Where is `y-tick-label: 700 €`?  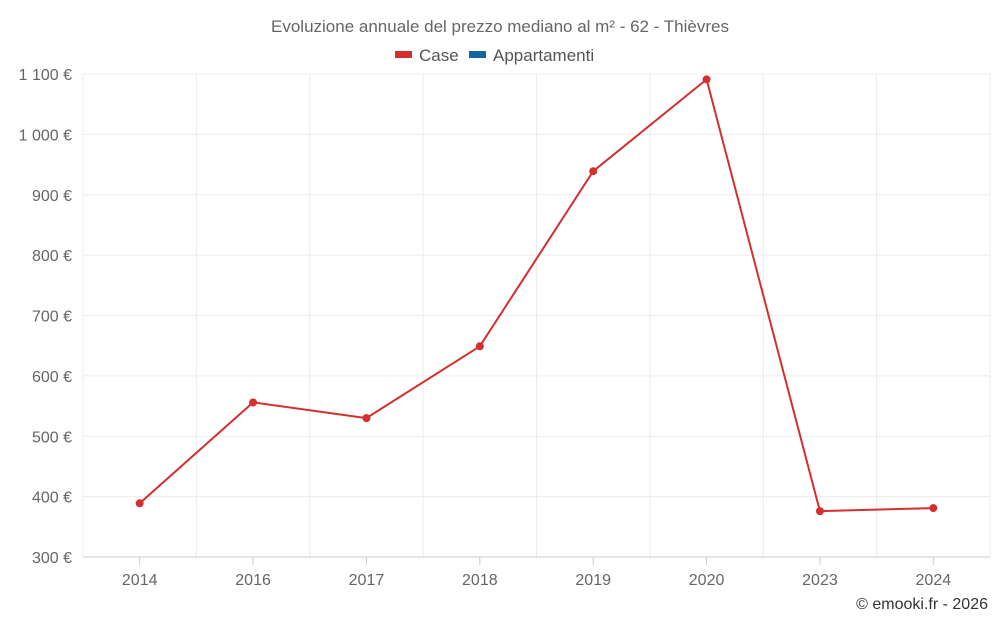
y-tick-label: 700 € is located at coordinates (52, 317).